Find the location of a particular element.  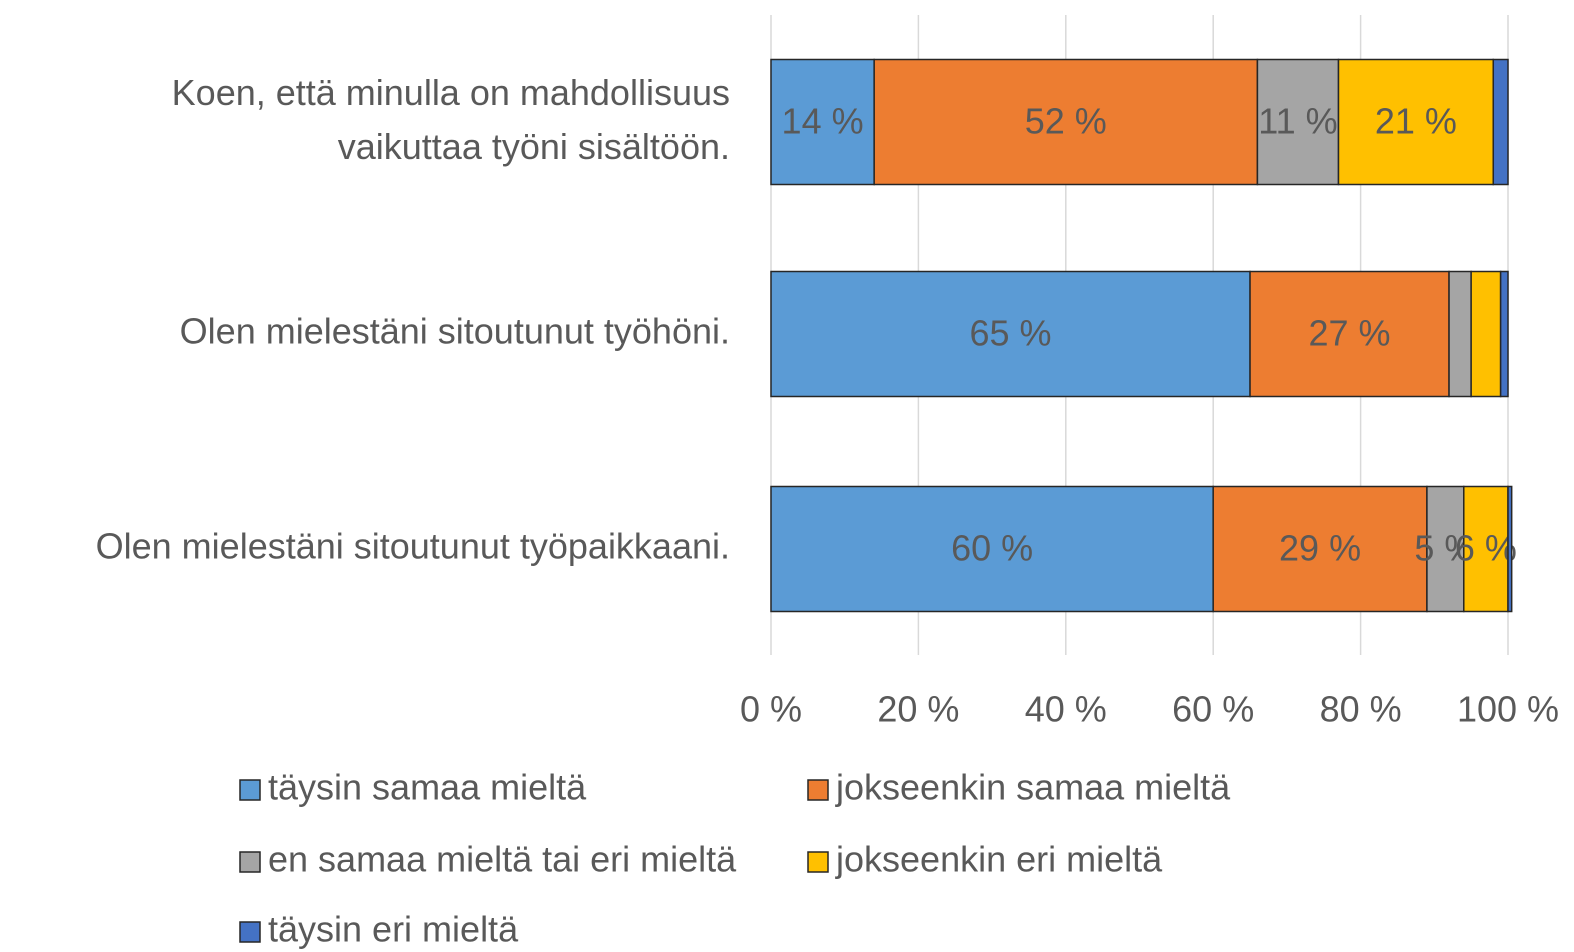

data-label: 14 % is located at coordinates (823, 121).